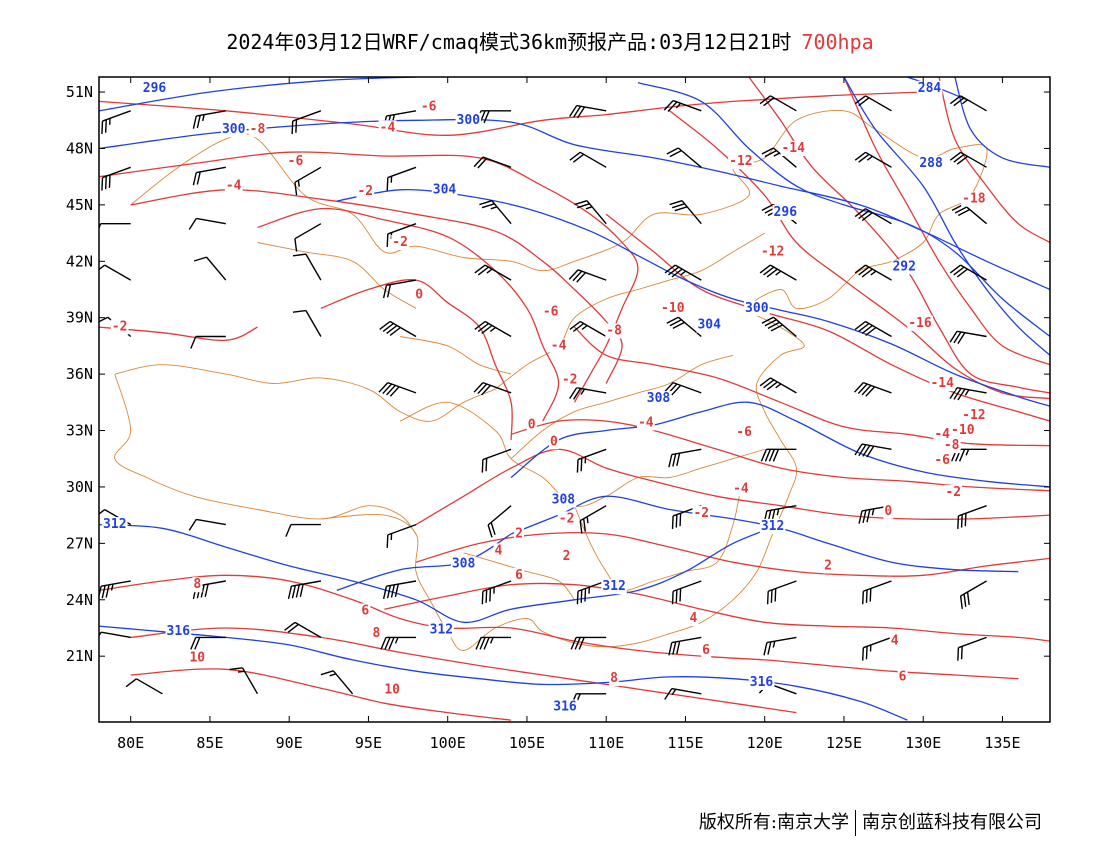 Image resolution: width=1100 pixels, height=850 pixels. I want to click on height-contour-label: 296, so click(786, 212).